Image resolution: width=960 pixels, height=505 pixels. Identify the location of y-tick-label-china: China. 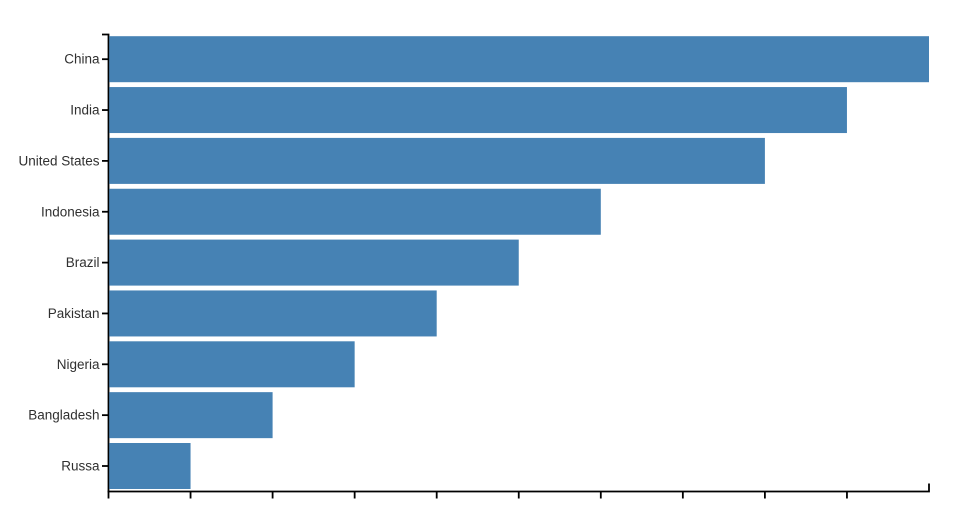
(82, 59).